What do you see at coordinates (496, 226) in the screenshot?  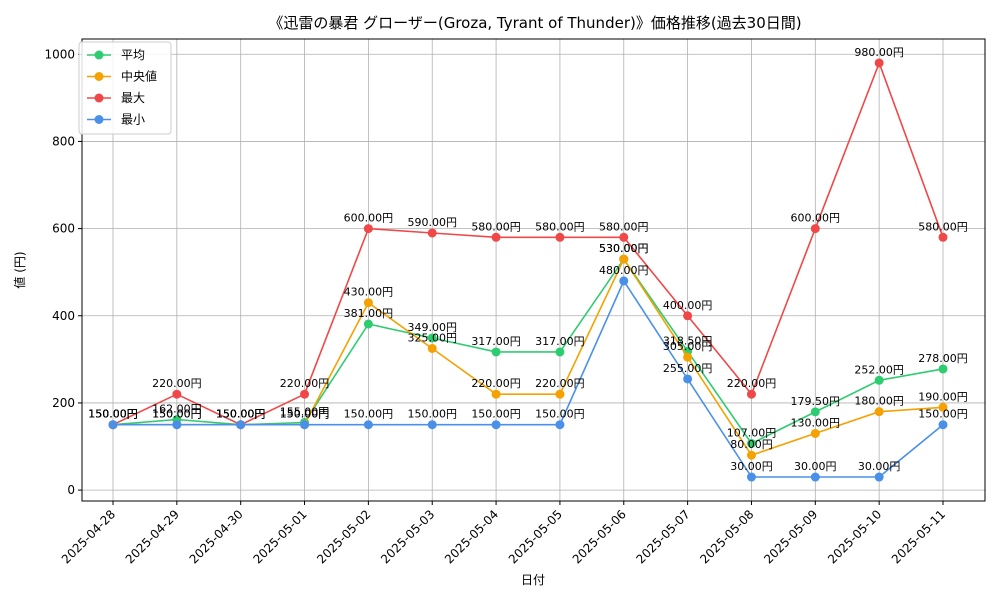 I see `data-label: 580.00円` at bounding box center [496, 226].